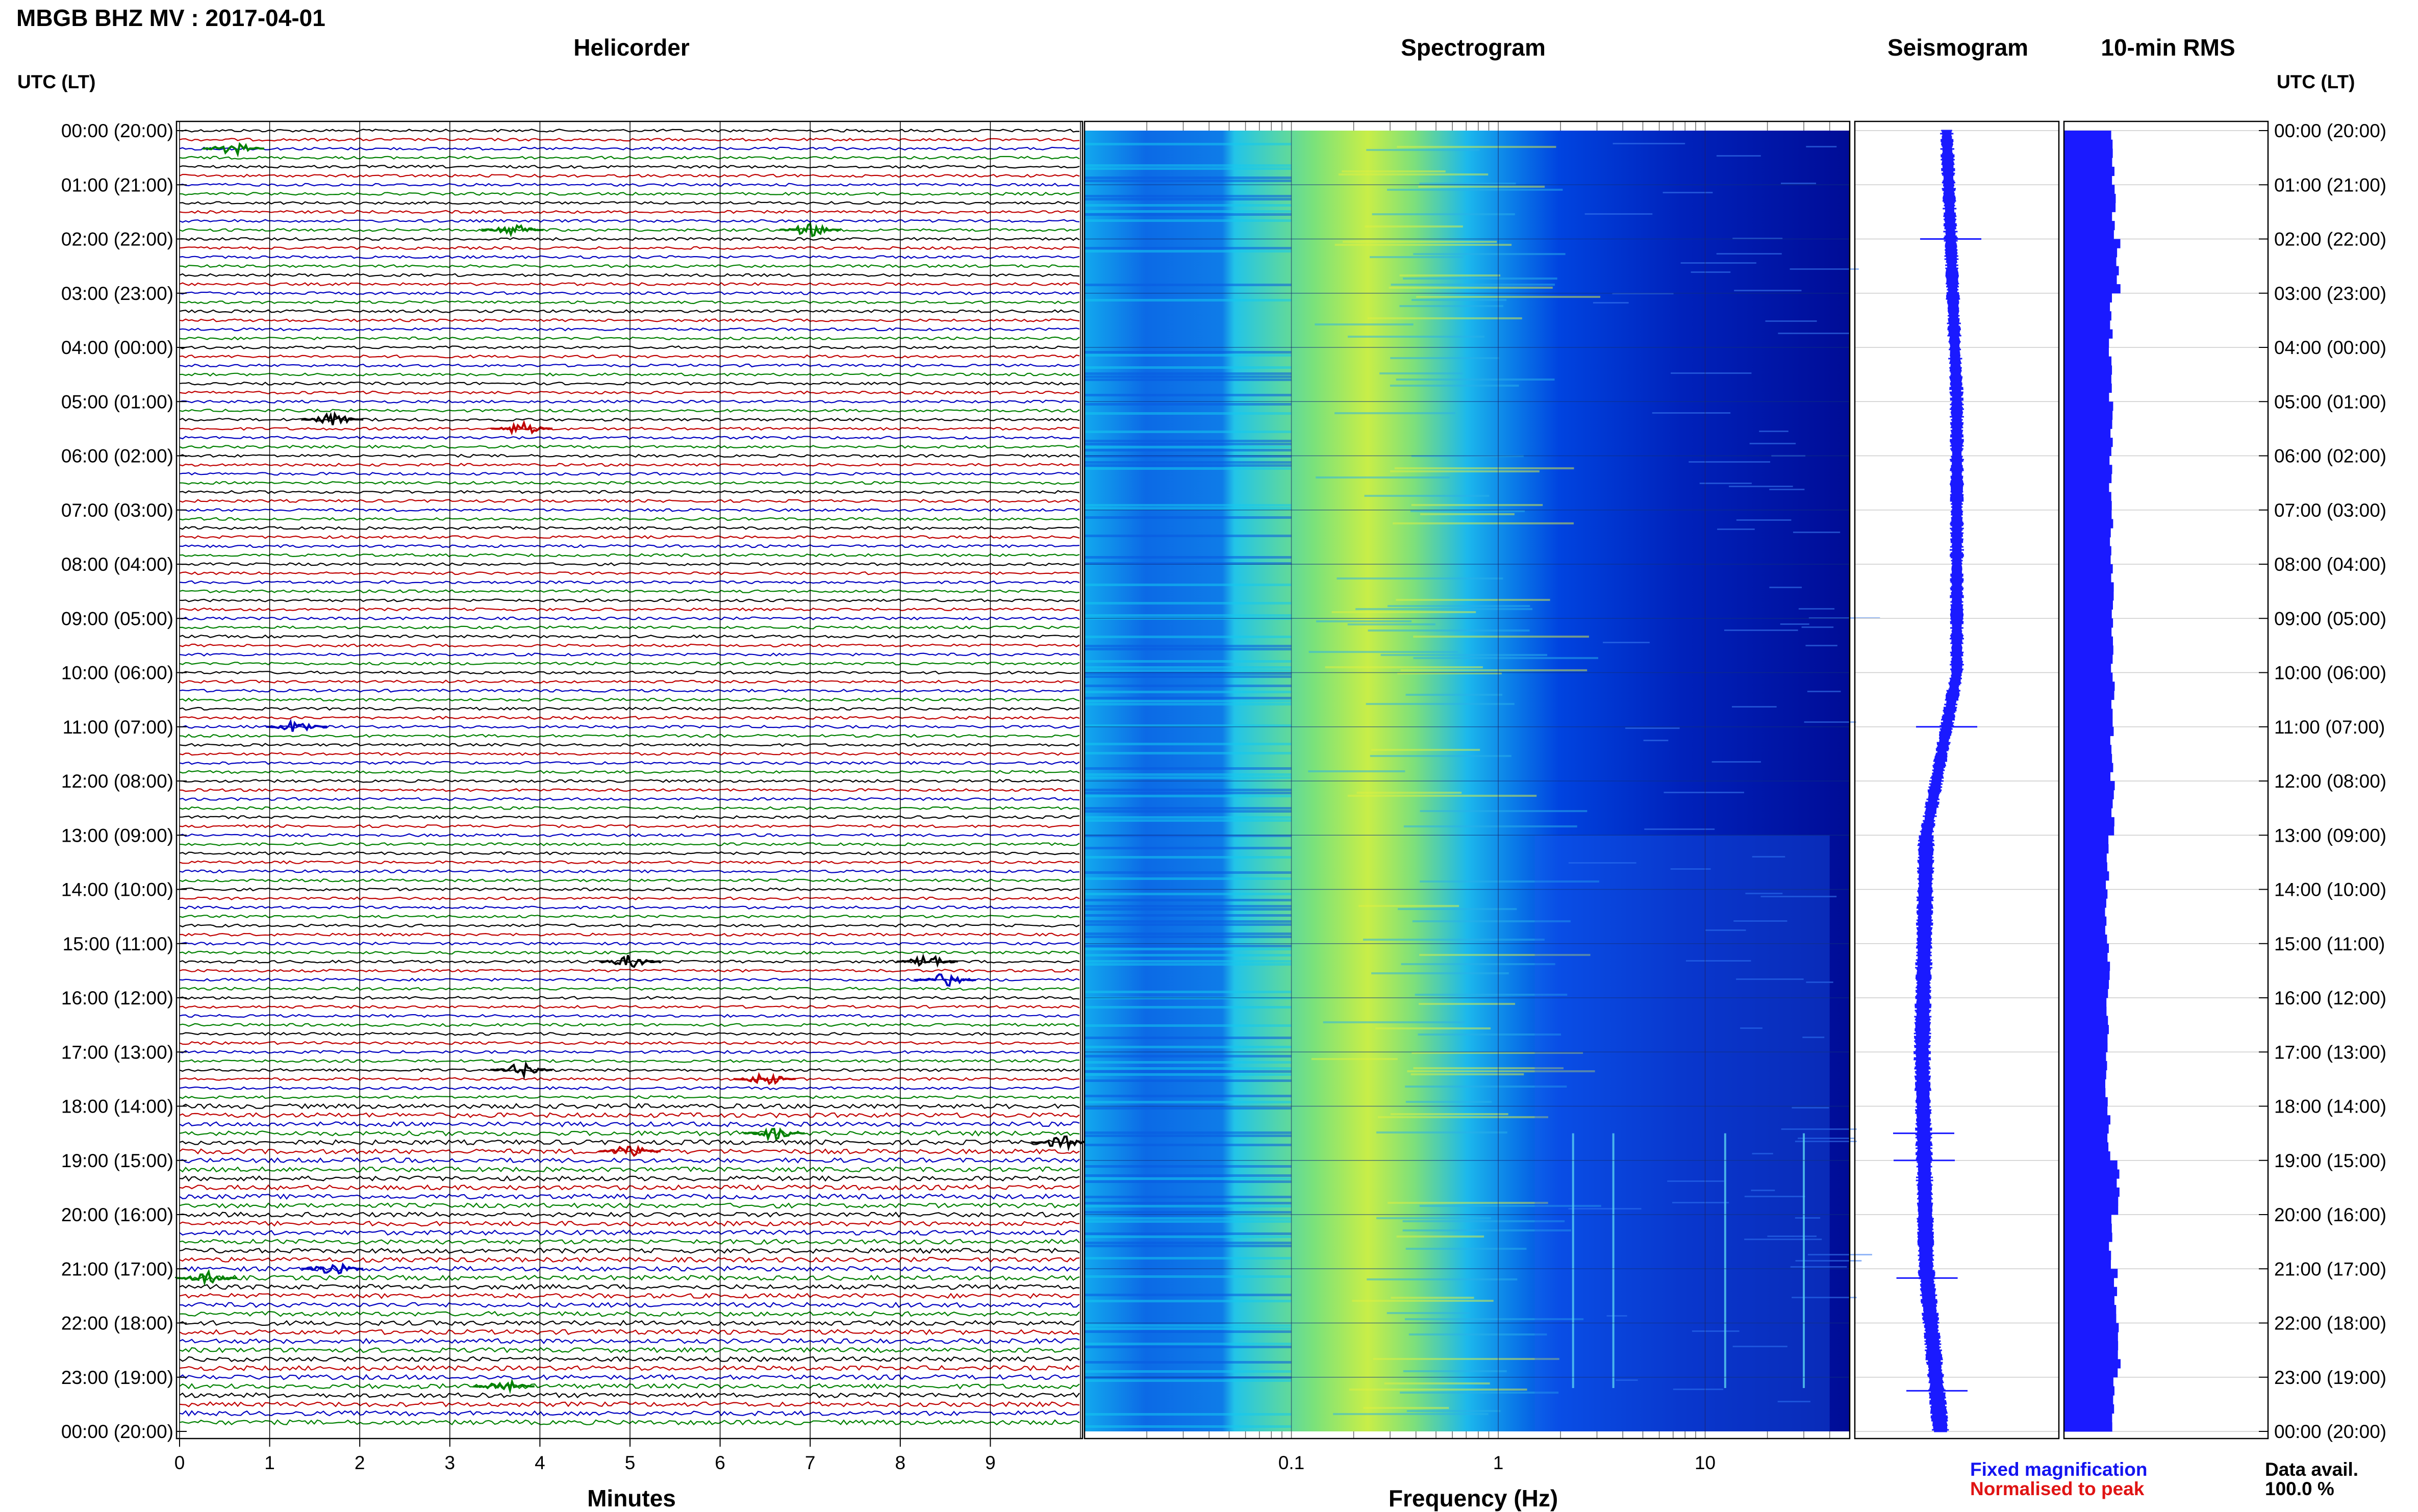  Describe the element at coordinates (632, 48) in the screenshot. I see `helicorder-header: Helicorder` at that location.